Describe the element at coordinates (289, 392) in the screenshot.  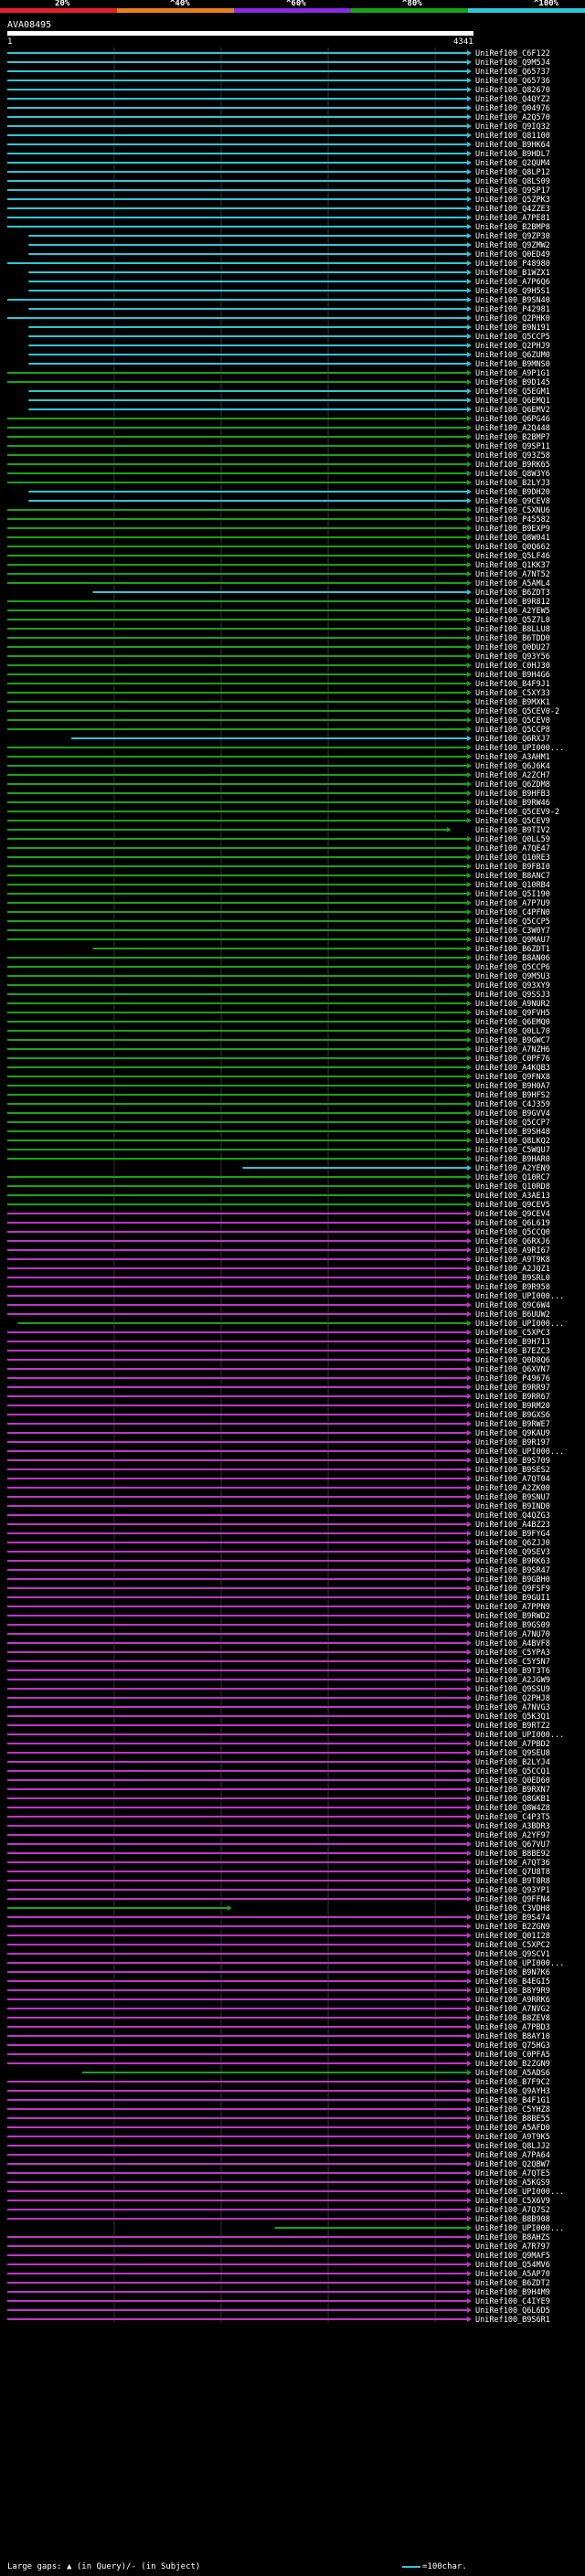
I see `hit-row: UniRef100_Q5EGM1` at that location.